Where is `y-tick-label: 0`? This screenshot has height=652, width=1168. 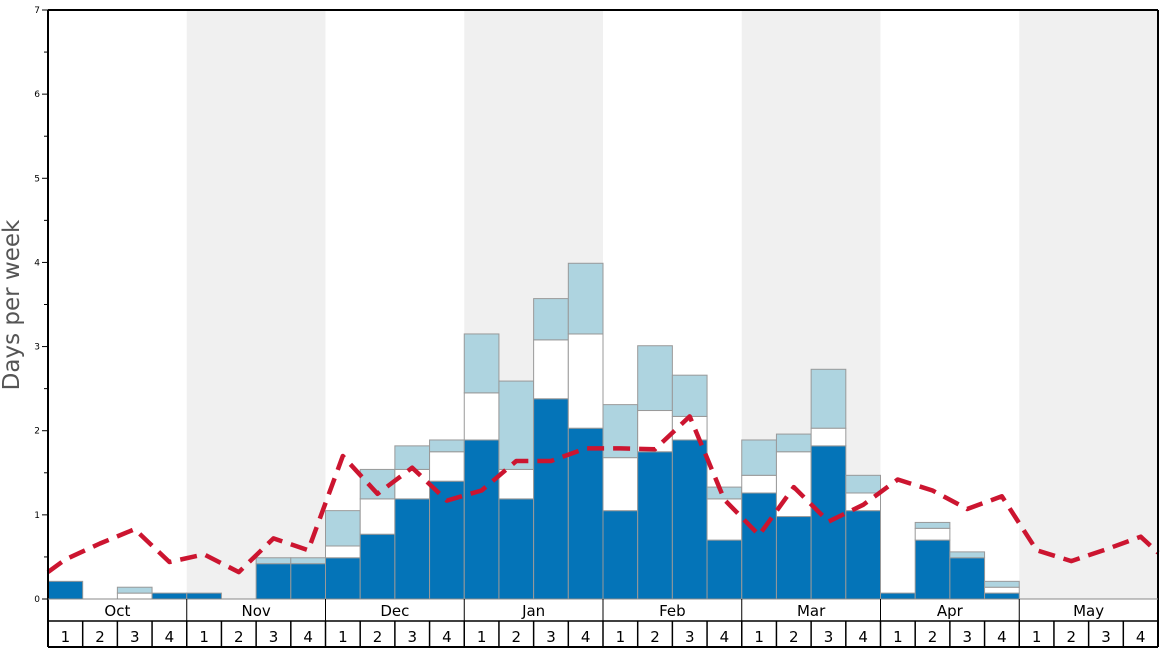
y-tick-label: 0 is located at coordinates (37, 600).